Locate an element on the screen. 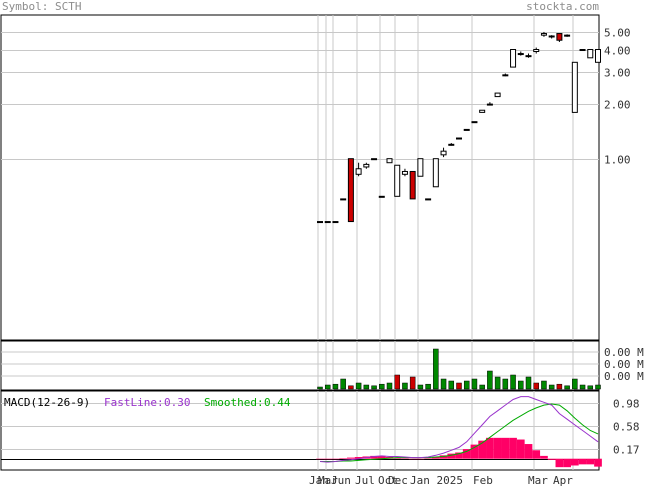 The width and height of the screenshot is (655, 486). x-tick-label: Jul is located at coordinates (365, 480).